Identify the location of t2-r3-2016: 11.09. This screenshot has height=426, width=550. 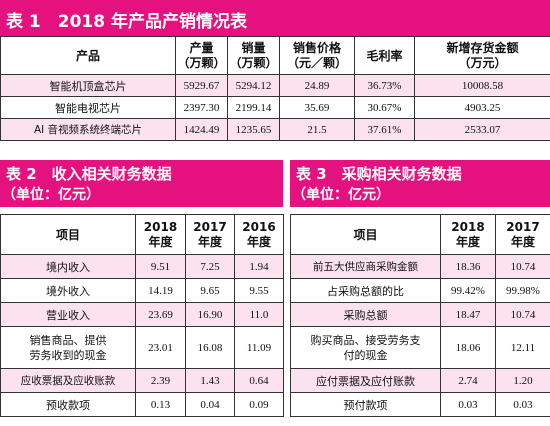
(259, 347).